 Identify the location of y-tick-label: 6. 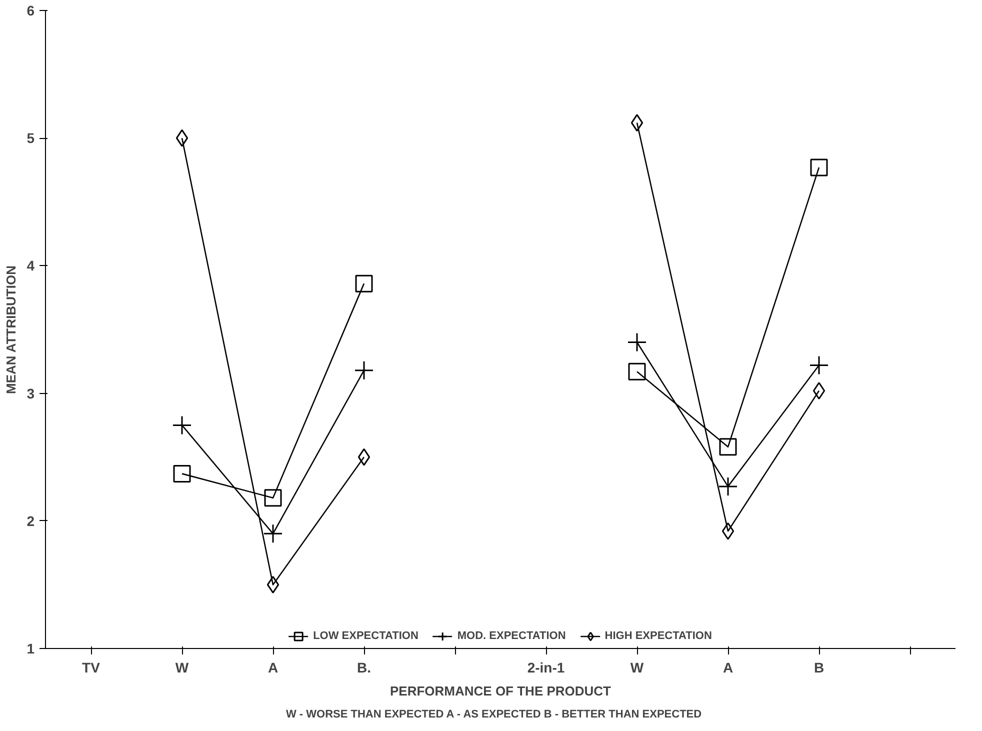
(30, 10).